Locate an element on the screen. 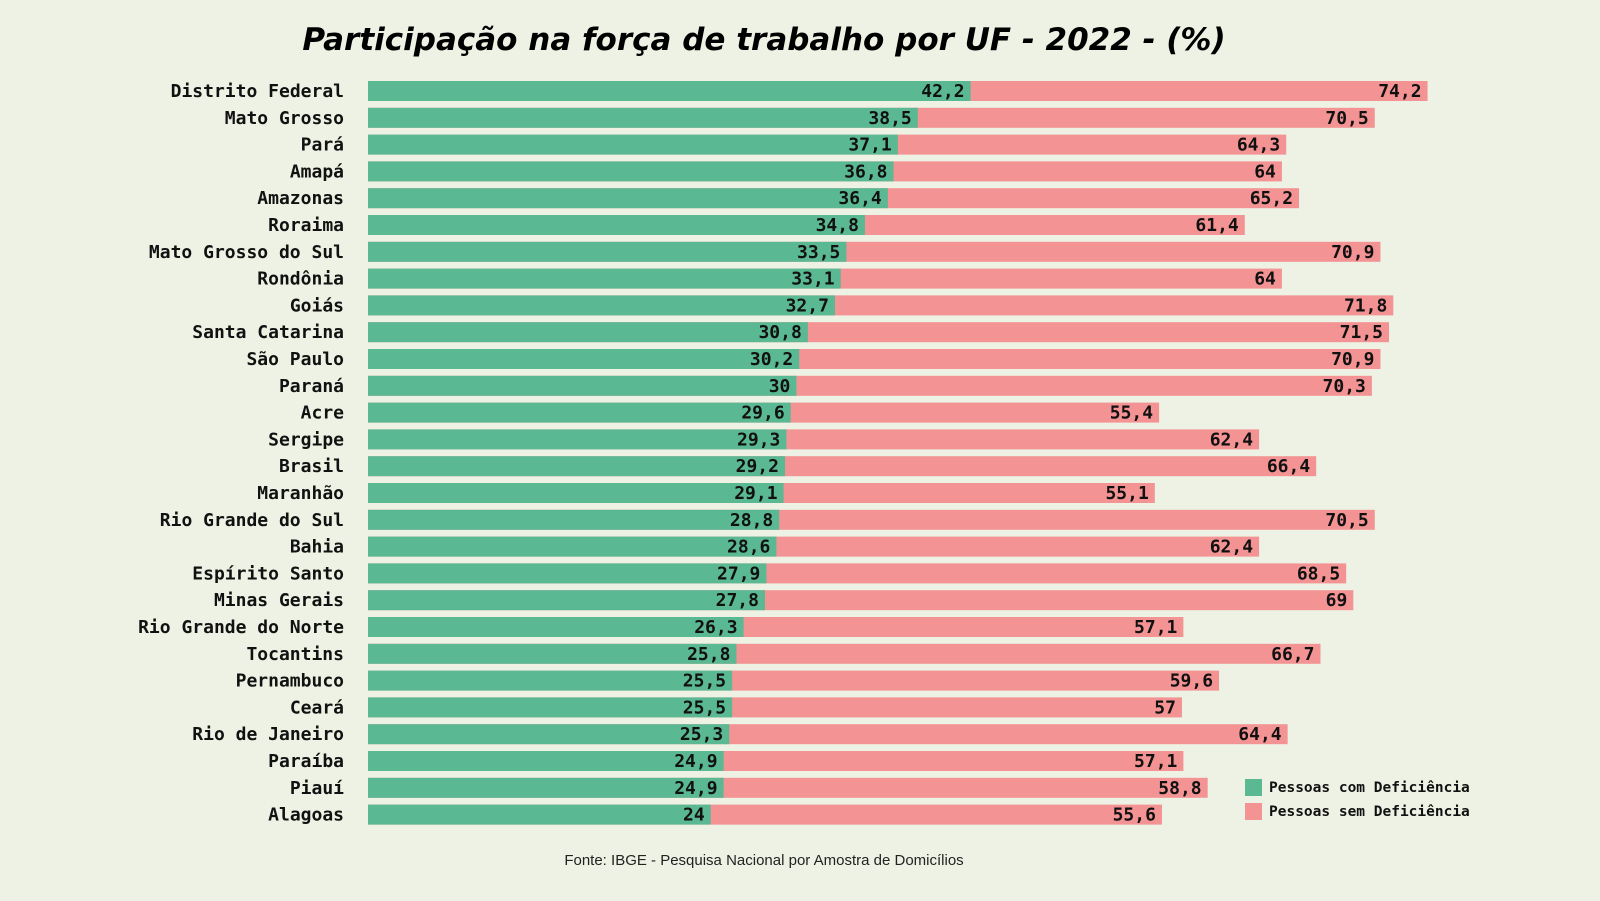 The image size is (1600, 901). value-label-sem: 64,3 is located at coordinates (1258, 145).